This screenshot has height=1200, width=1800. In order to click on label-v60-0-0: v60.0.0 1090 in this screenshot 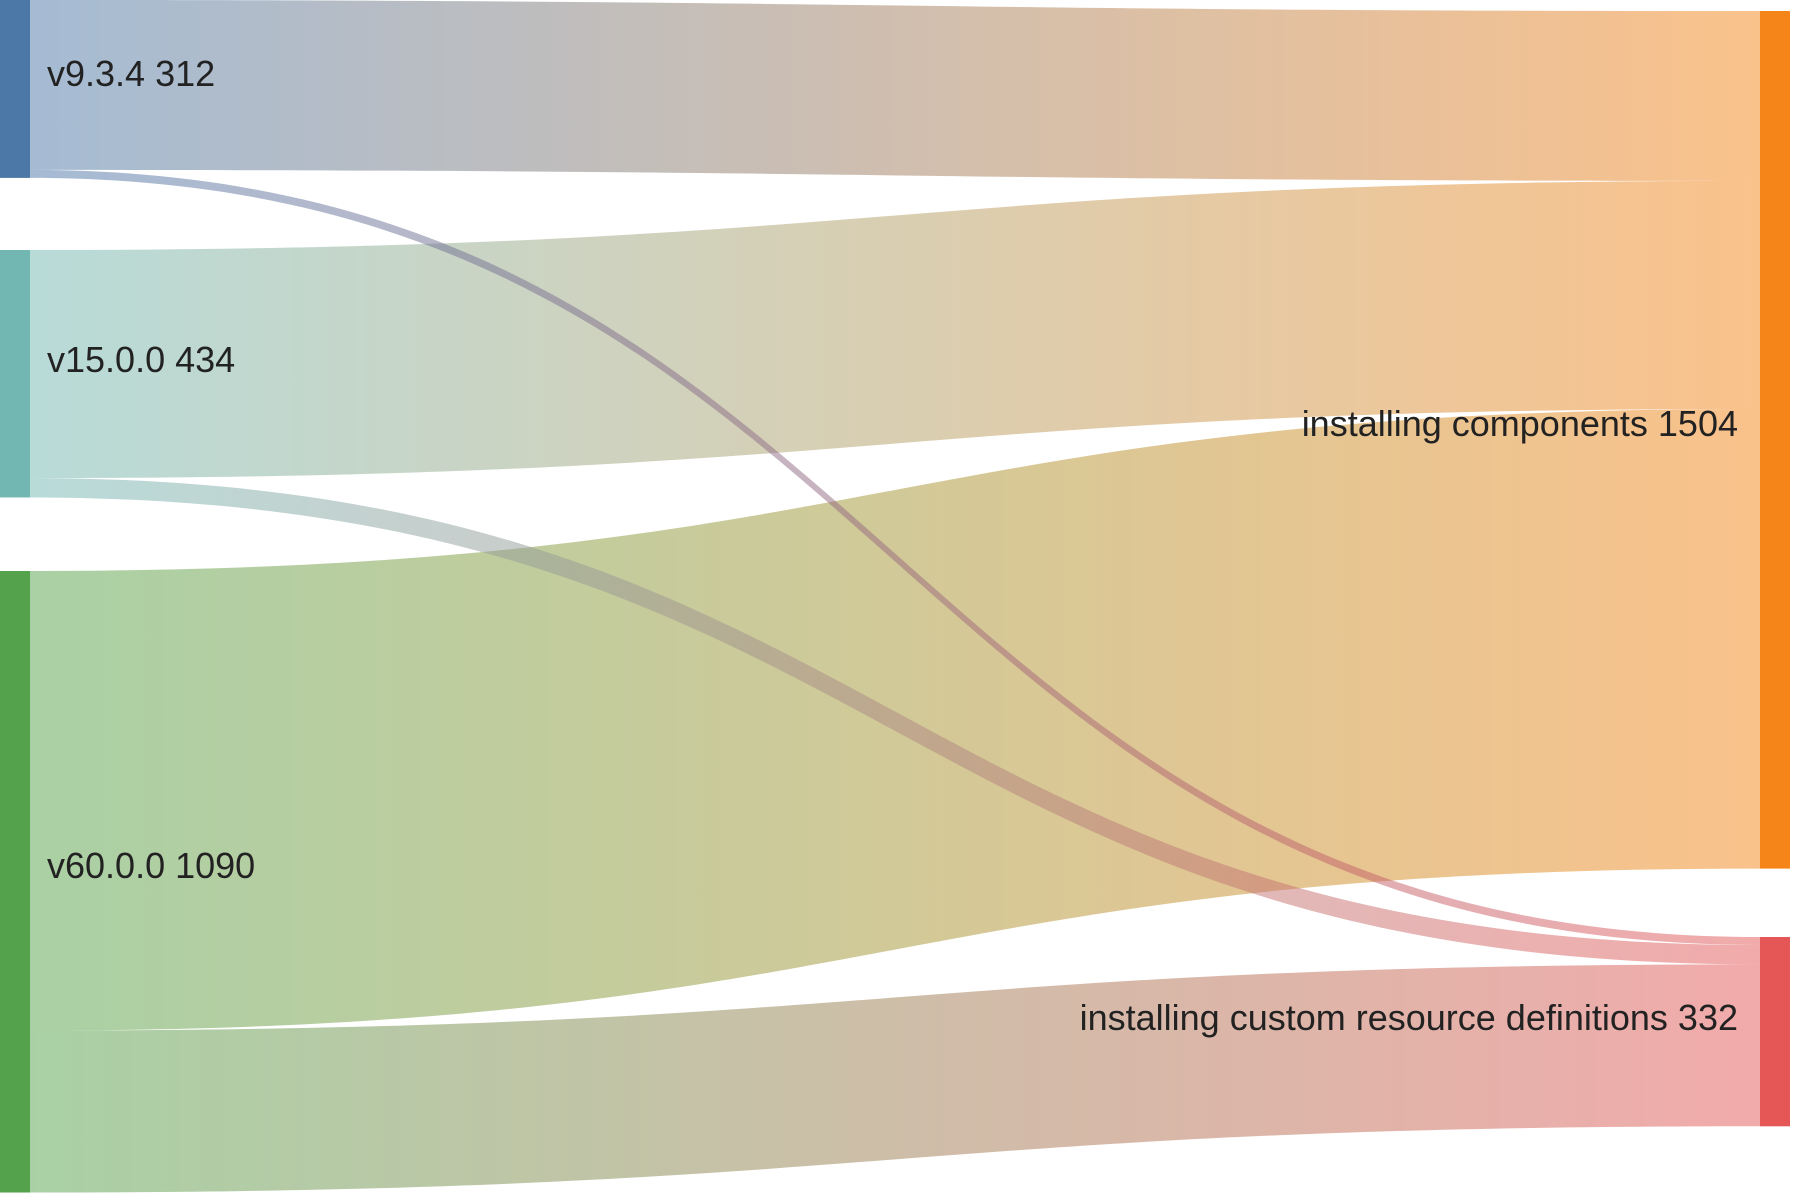, I will do `click(151, 865)`.